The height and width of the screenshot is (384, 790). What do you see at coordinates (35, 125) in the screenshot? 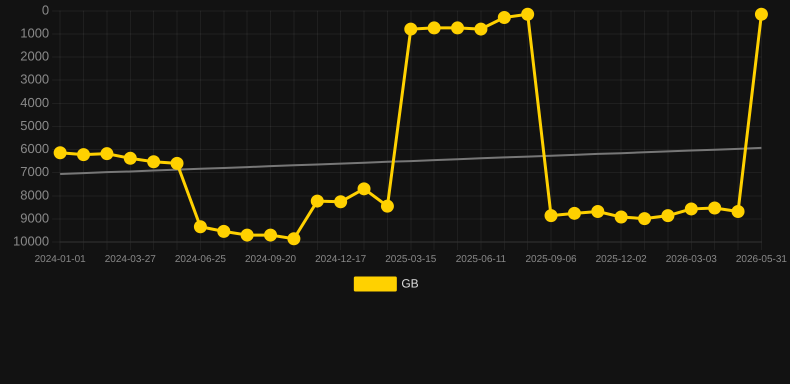
I see `y-tick-label: 5000` at bounding box center [35, 125].